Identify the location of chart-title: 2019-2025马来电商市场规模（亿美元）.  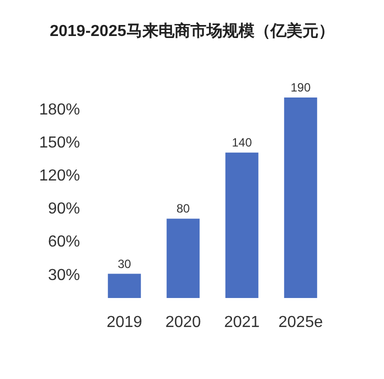
(192, 30).